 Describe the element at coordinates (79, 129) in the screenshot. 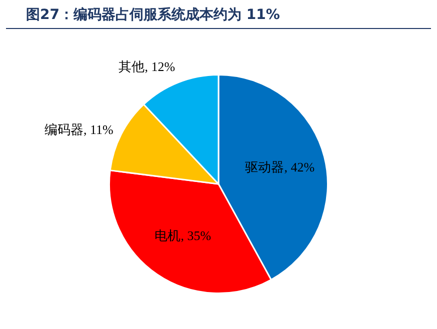

I see `slice-label: 编码器, 11%` at that location.